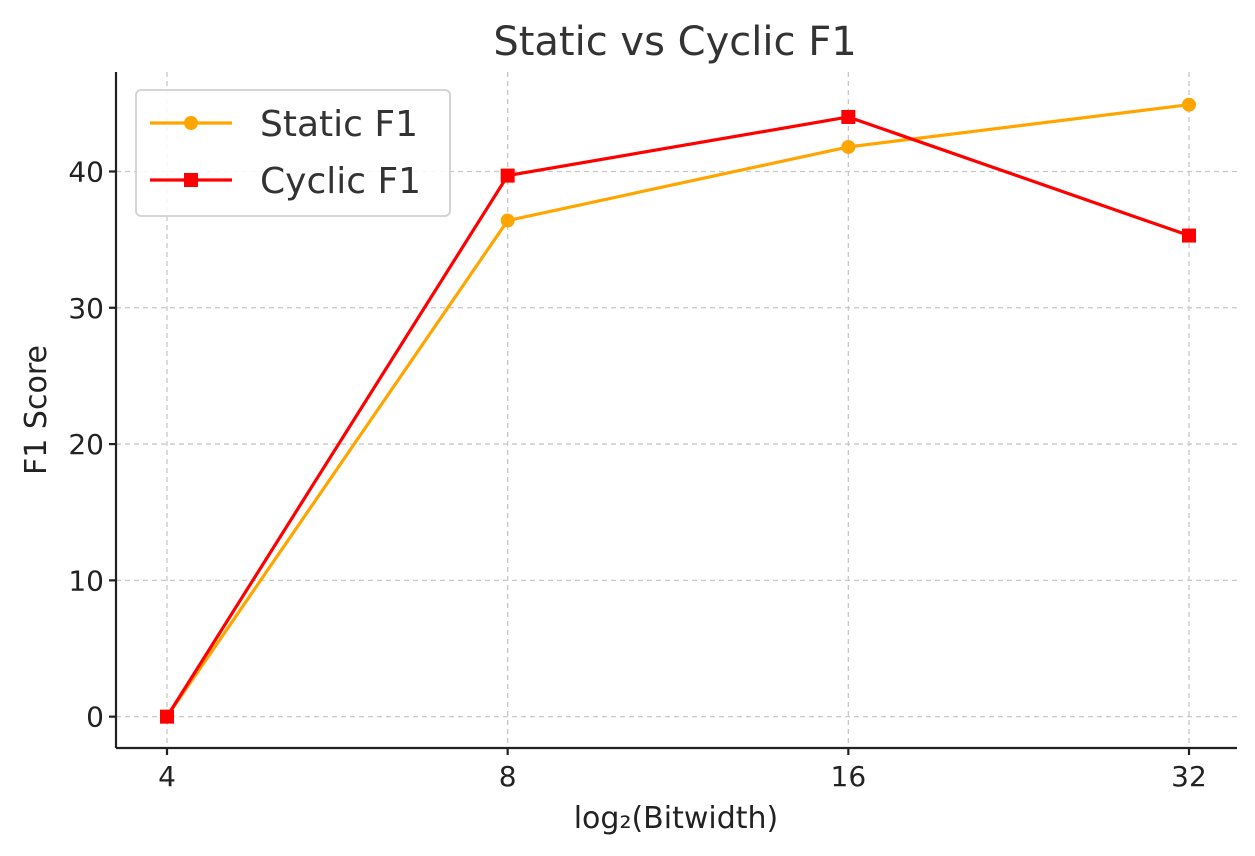  What do you see at coordinates (86, 171) in the screenshot?
I see `y-tick-label-40: 40` at bounding box center [86, 171].